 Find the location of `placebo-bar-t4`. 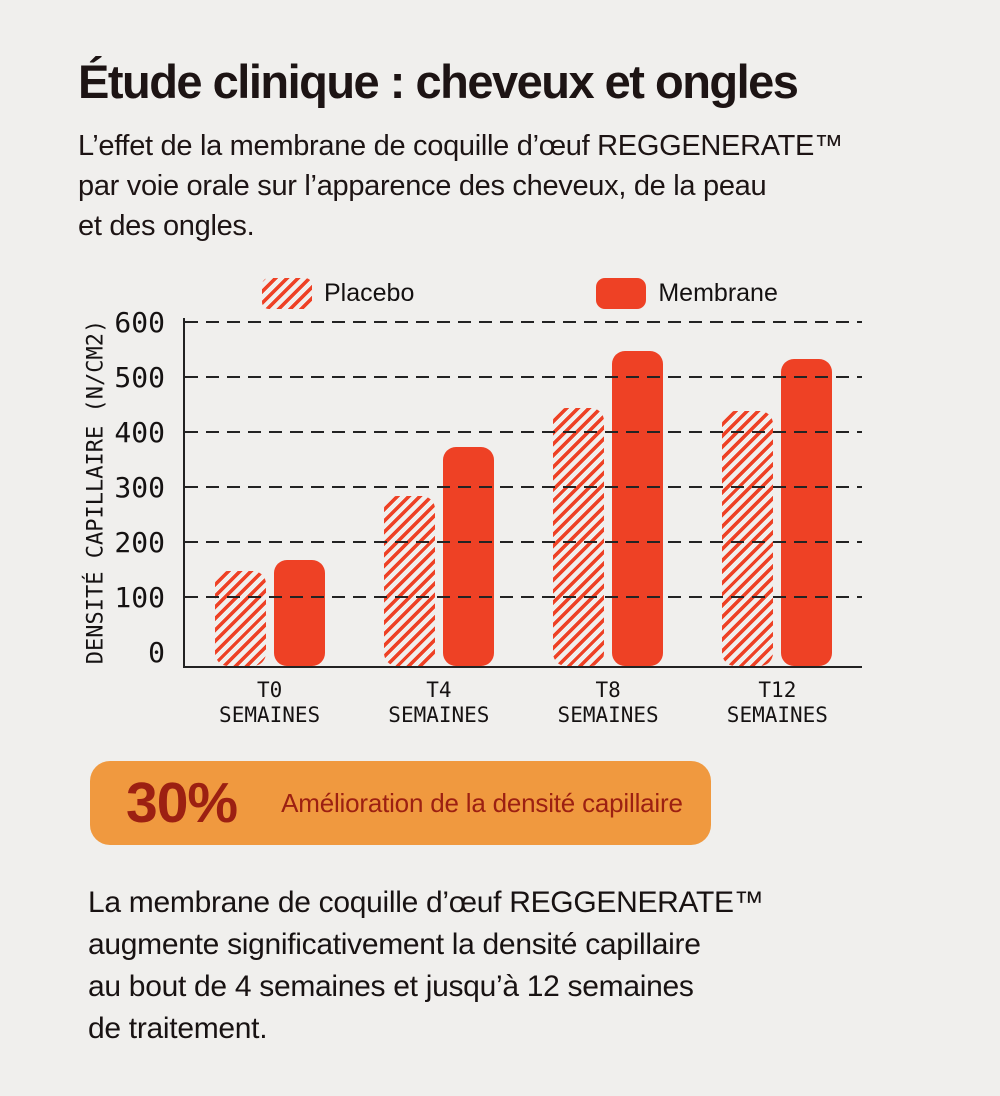

placebo-bar-t4 is located at coordinates (409, 581).